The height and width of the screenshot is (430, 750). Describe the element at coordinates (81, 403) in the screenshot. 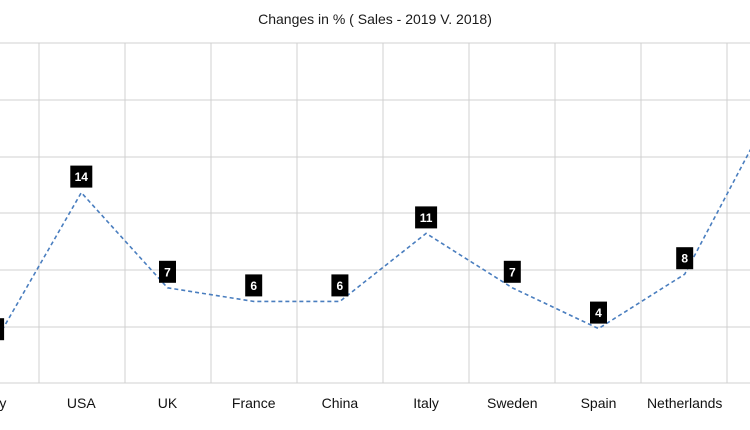

I see `x-tick-label: USA` at that location.